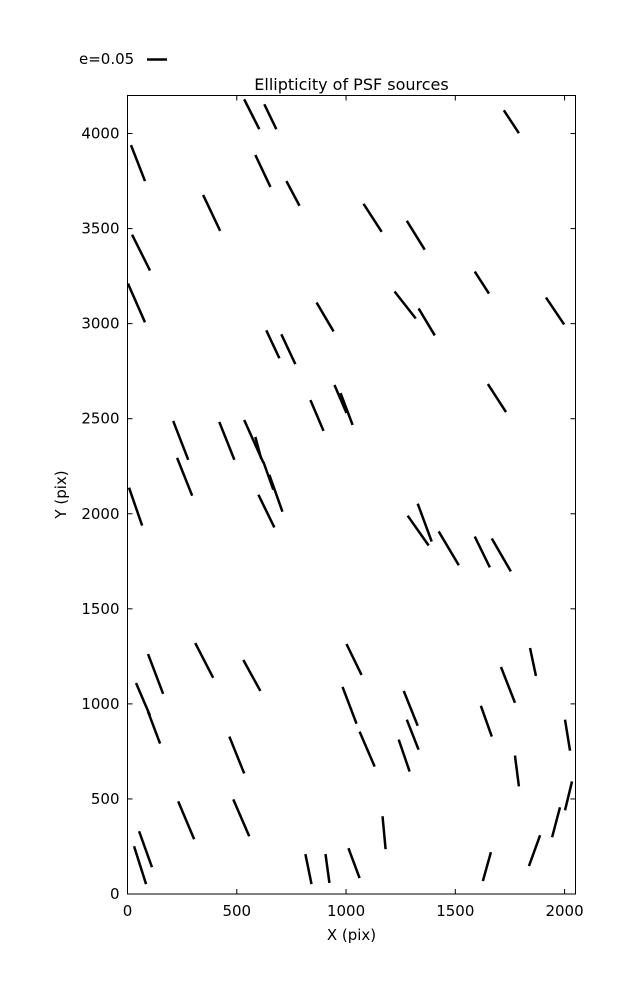 This screenshot has height=1004, width=637. I want to click on y-tick-label: 500, so click(105, 799).